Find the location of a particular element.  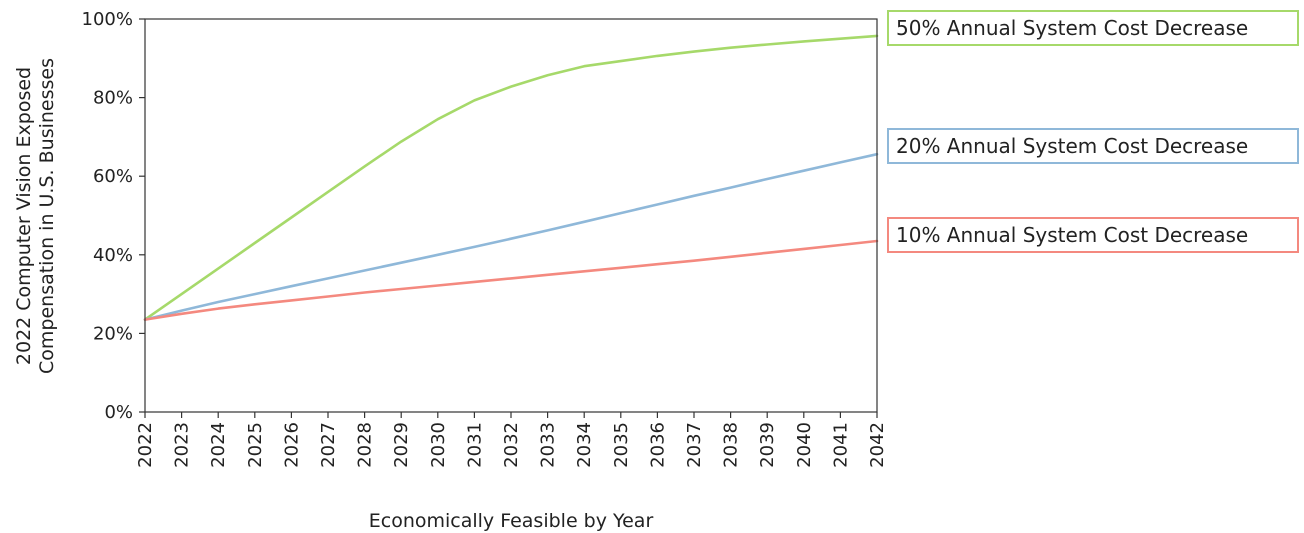

legend-label: 50% Annual System Cost Decrease is located at coordinates (1072, 28).